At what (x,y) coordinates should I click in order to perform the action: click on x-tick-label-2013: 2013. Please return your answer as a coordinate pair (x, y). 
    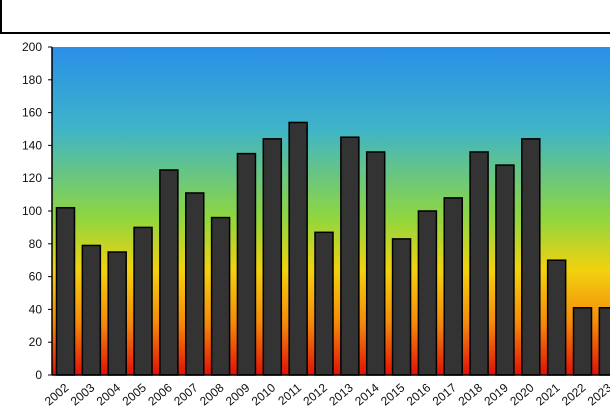
    Looking at the image, I should click on (341, 394).